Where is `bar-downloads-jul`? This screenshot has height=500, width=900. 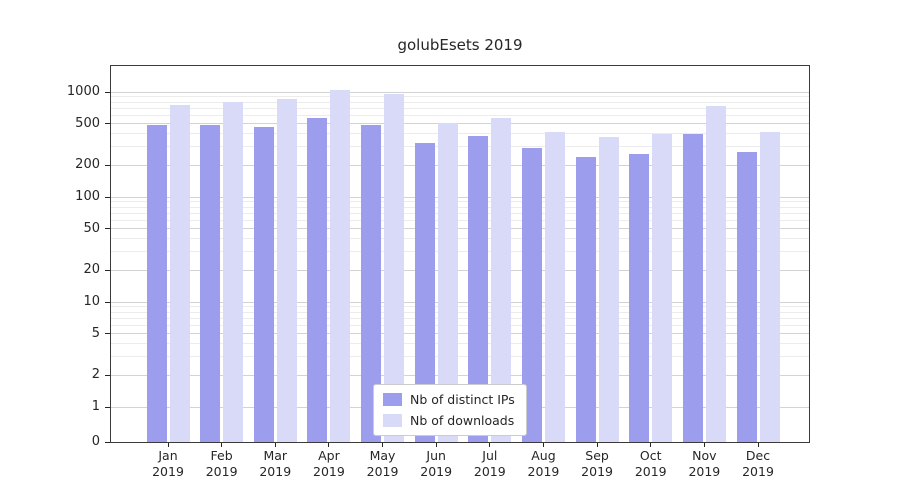
bar-downloads-jul is located at coordinates (501, 280).